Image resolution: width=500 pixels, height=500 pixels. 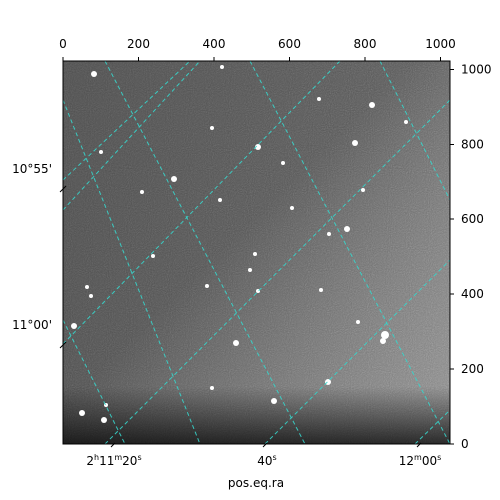 I want to click on ra-tick-h-superscript: h, so click(x=96, y=457).